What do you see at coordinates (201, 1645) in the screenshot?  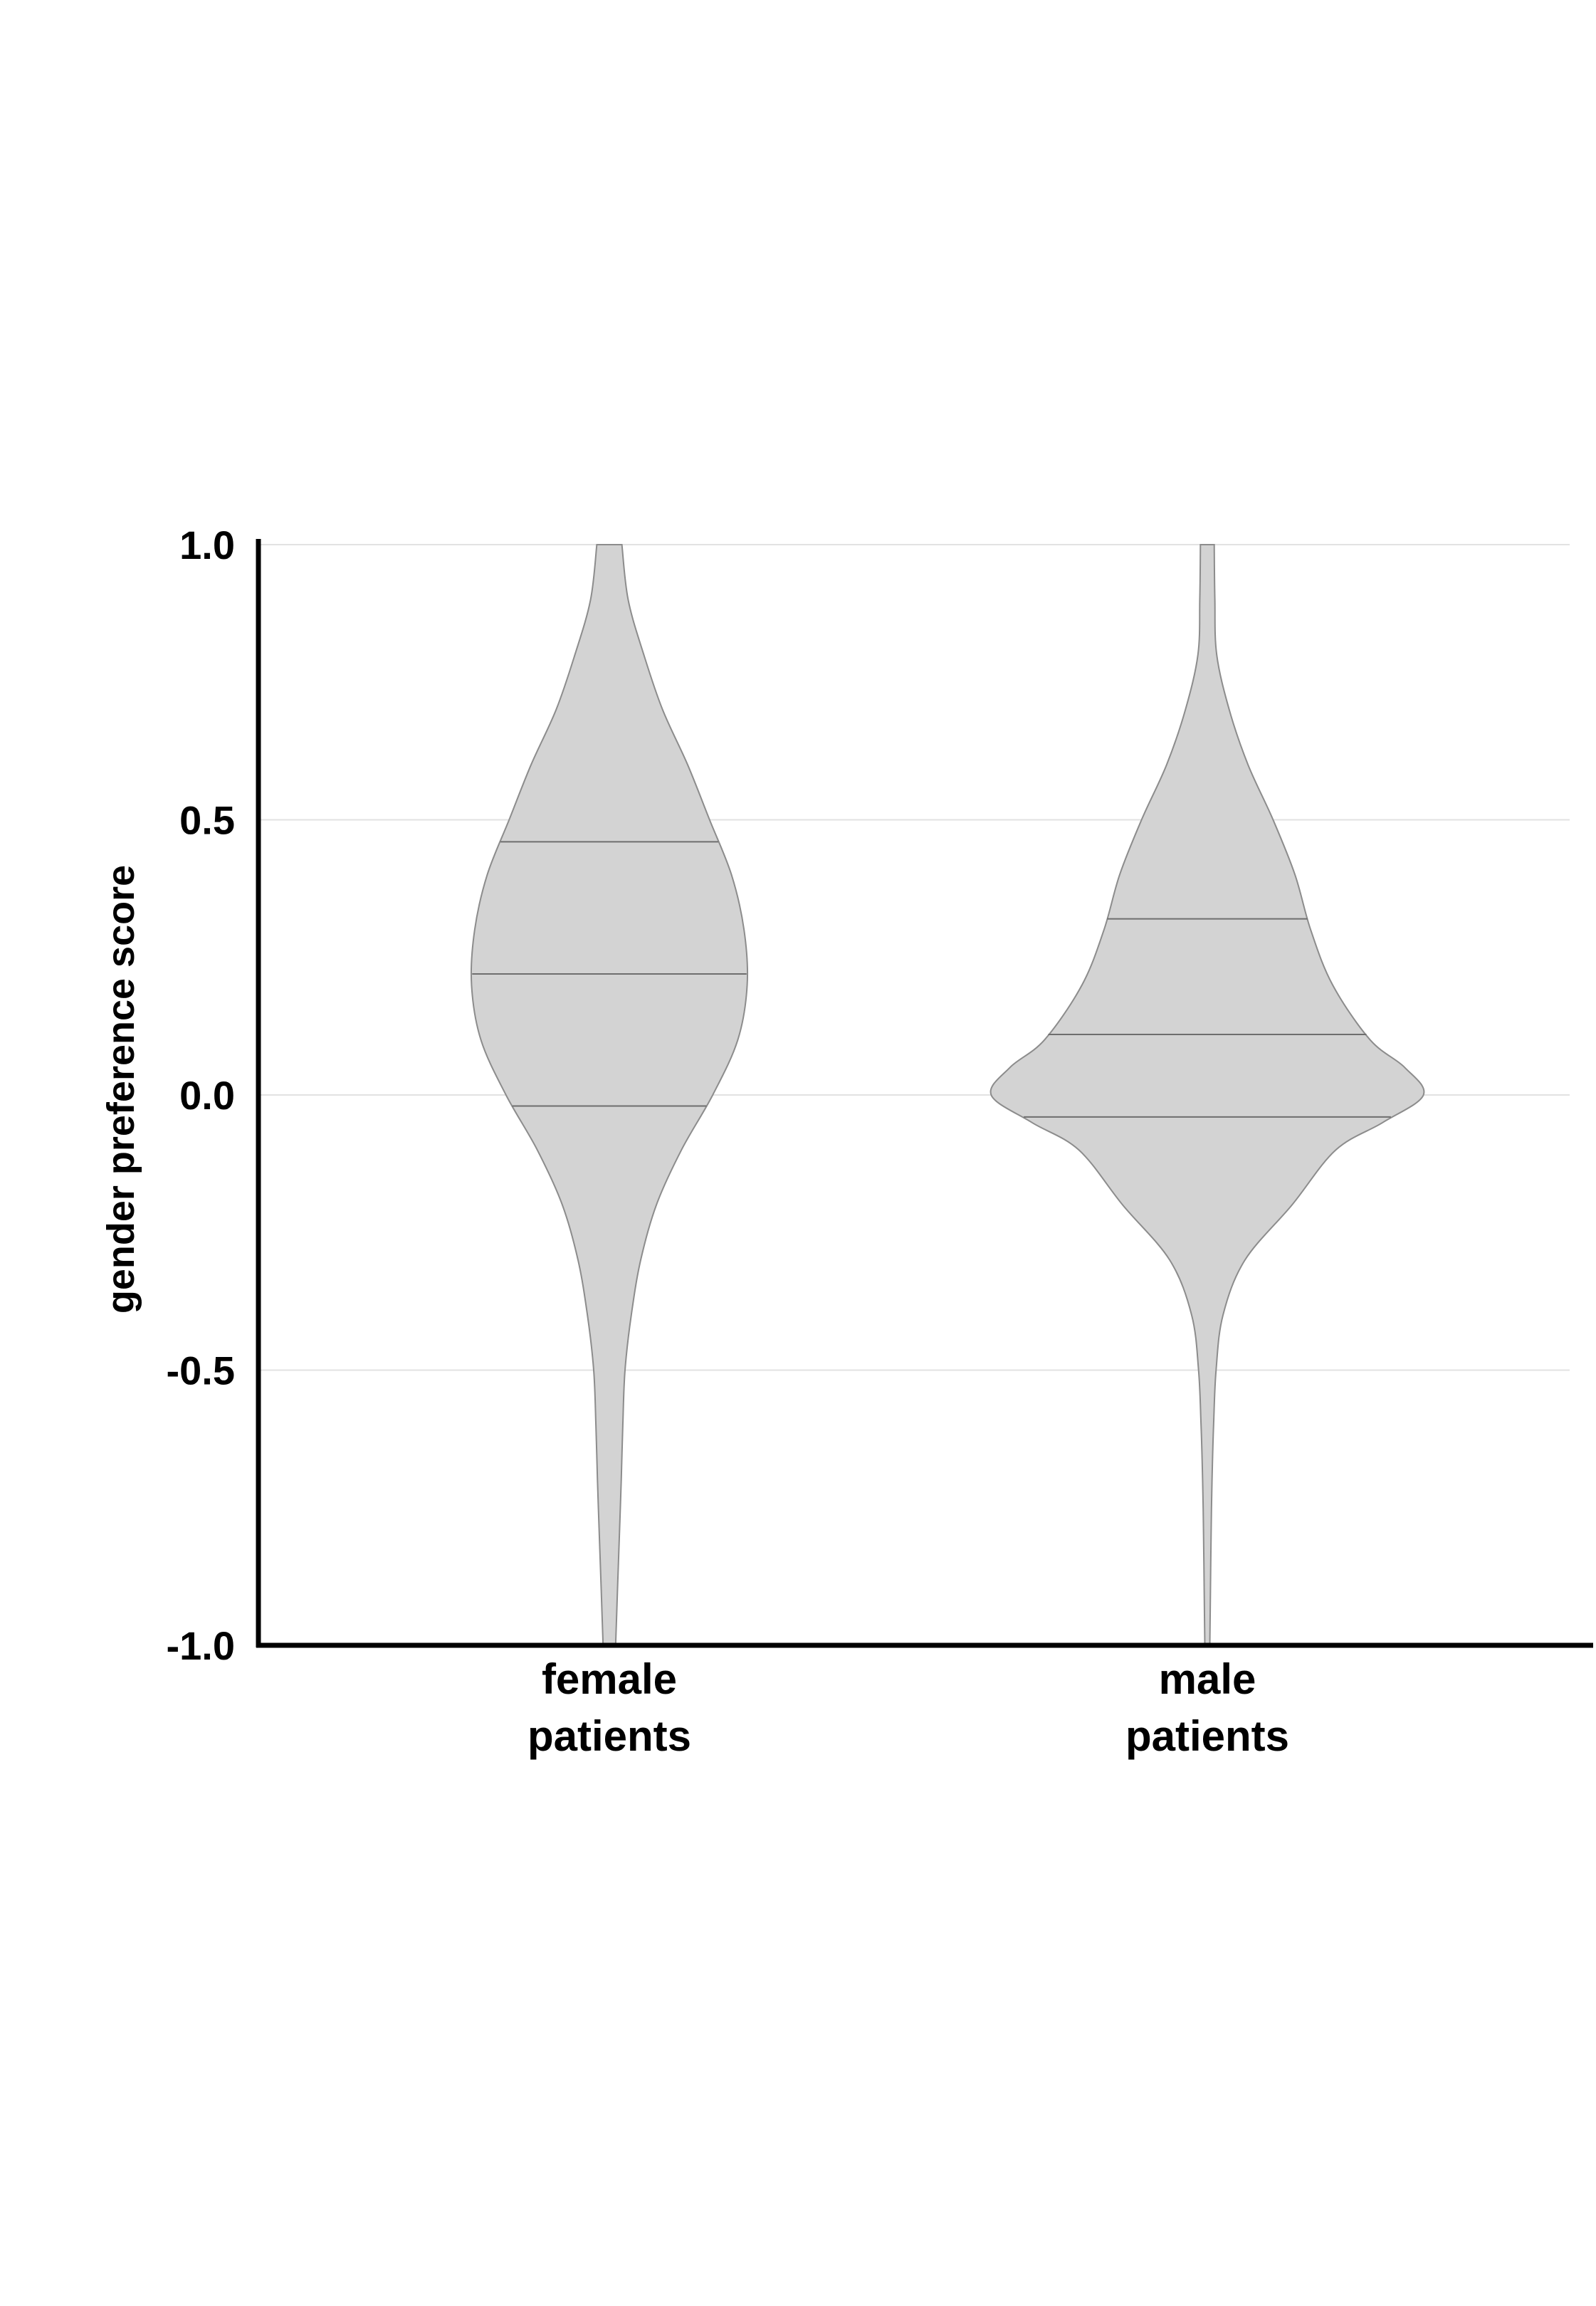 I see `y-tick-label: -1.0` at bounding box center [201, 1645].